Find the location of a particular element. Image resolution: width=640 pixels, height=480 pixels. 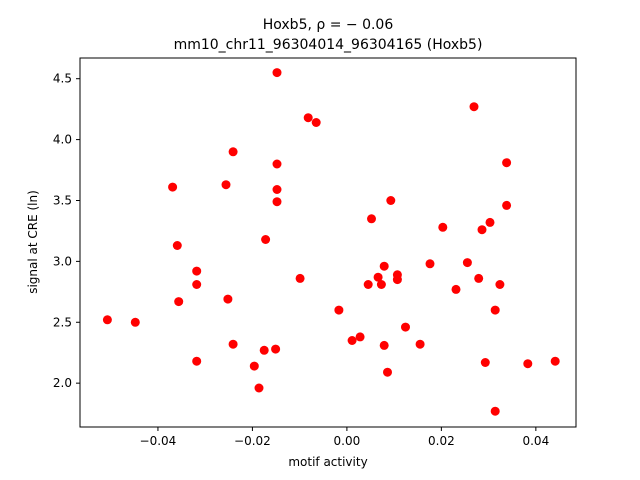

y-axis-ticks: 2.0 2.5 3.0 3.5 4.0 4.5 is located at coordinates (66, 231).